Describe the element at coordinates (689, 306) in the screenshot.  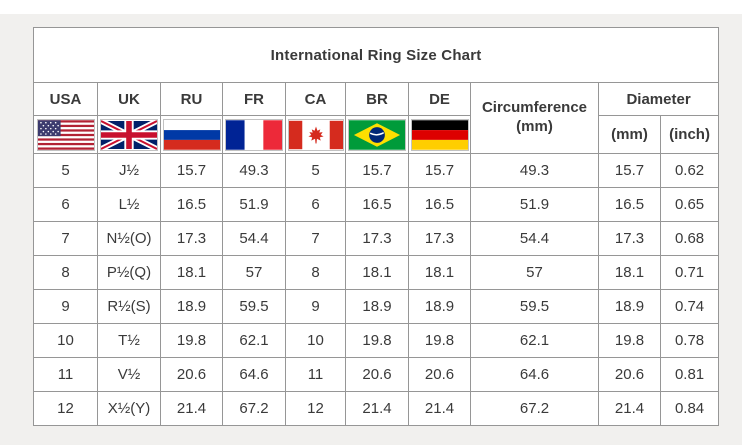
I see `cell-diameter-inch: 0.74` at that location.